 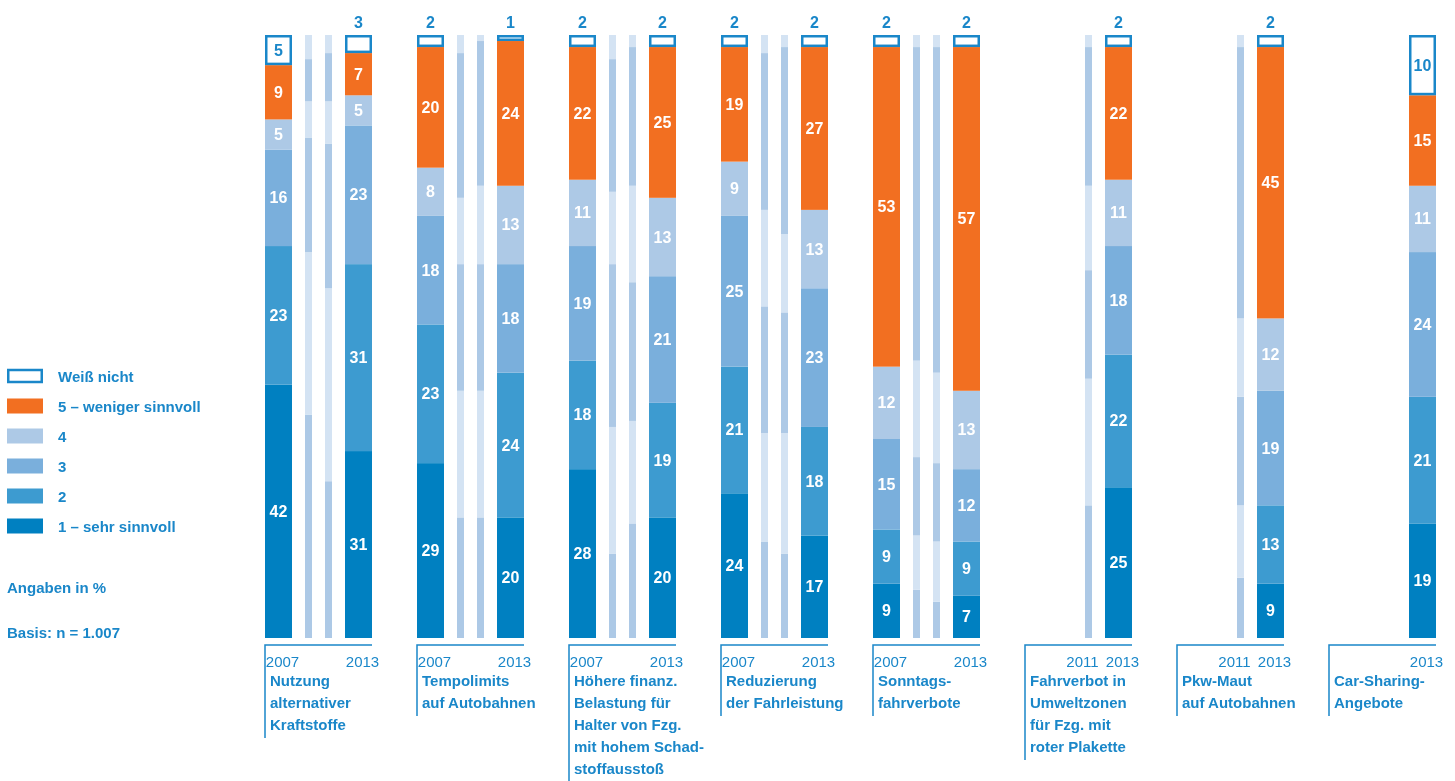 What do you see at coordinates (479, 691) in the screenshot?
I see `x-axis-title: Tempolimits auf Autobahnen` at bounding box center [479, 691].